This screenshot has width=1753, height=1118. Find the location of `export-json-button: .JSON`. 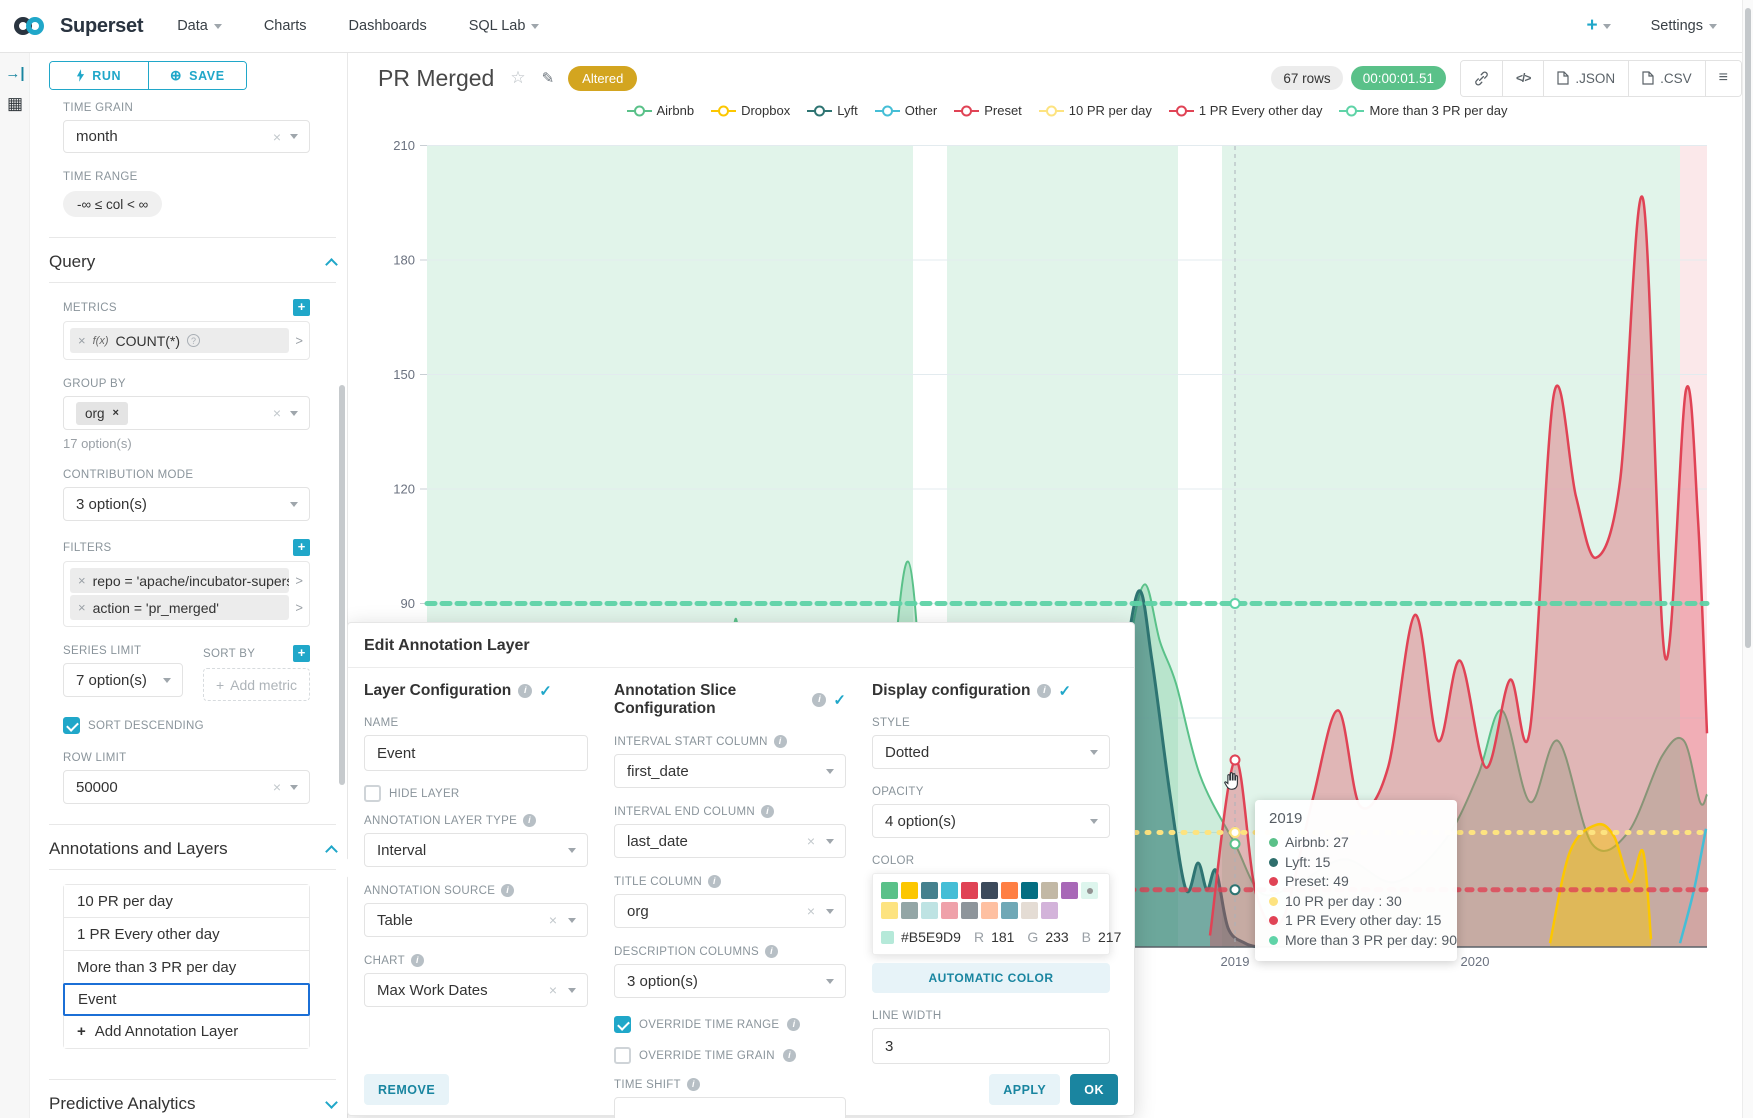

export-json-button: .JSON is located at coordinates (1586, 78).